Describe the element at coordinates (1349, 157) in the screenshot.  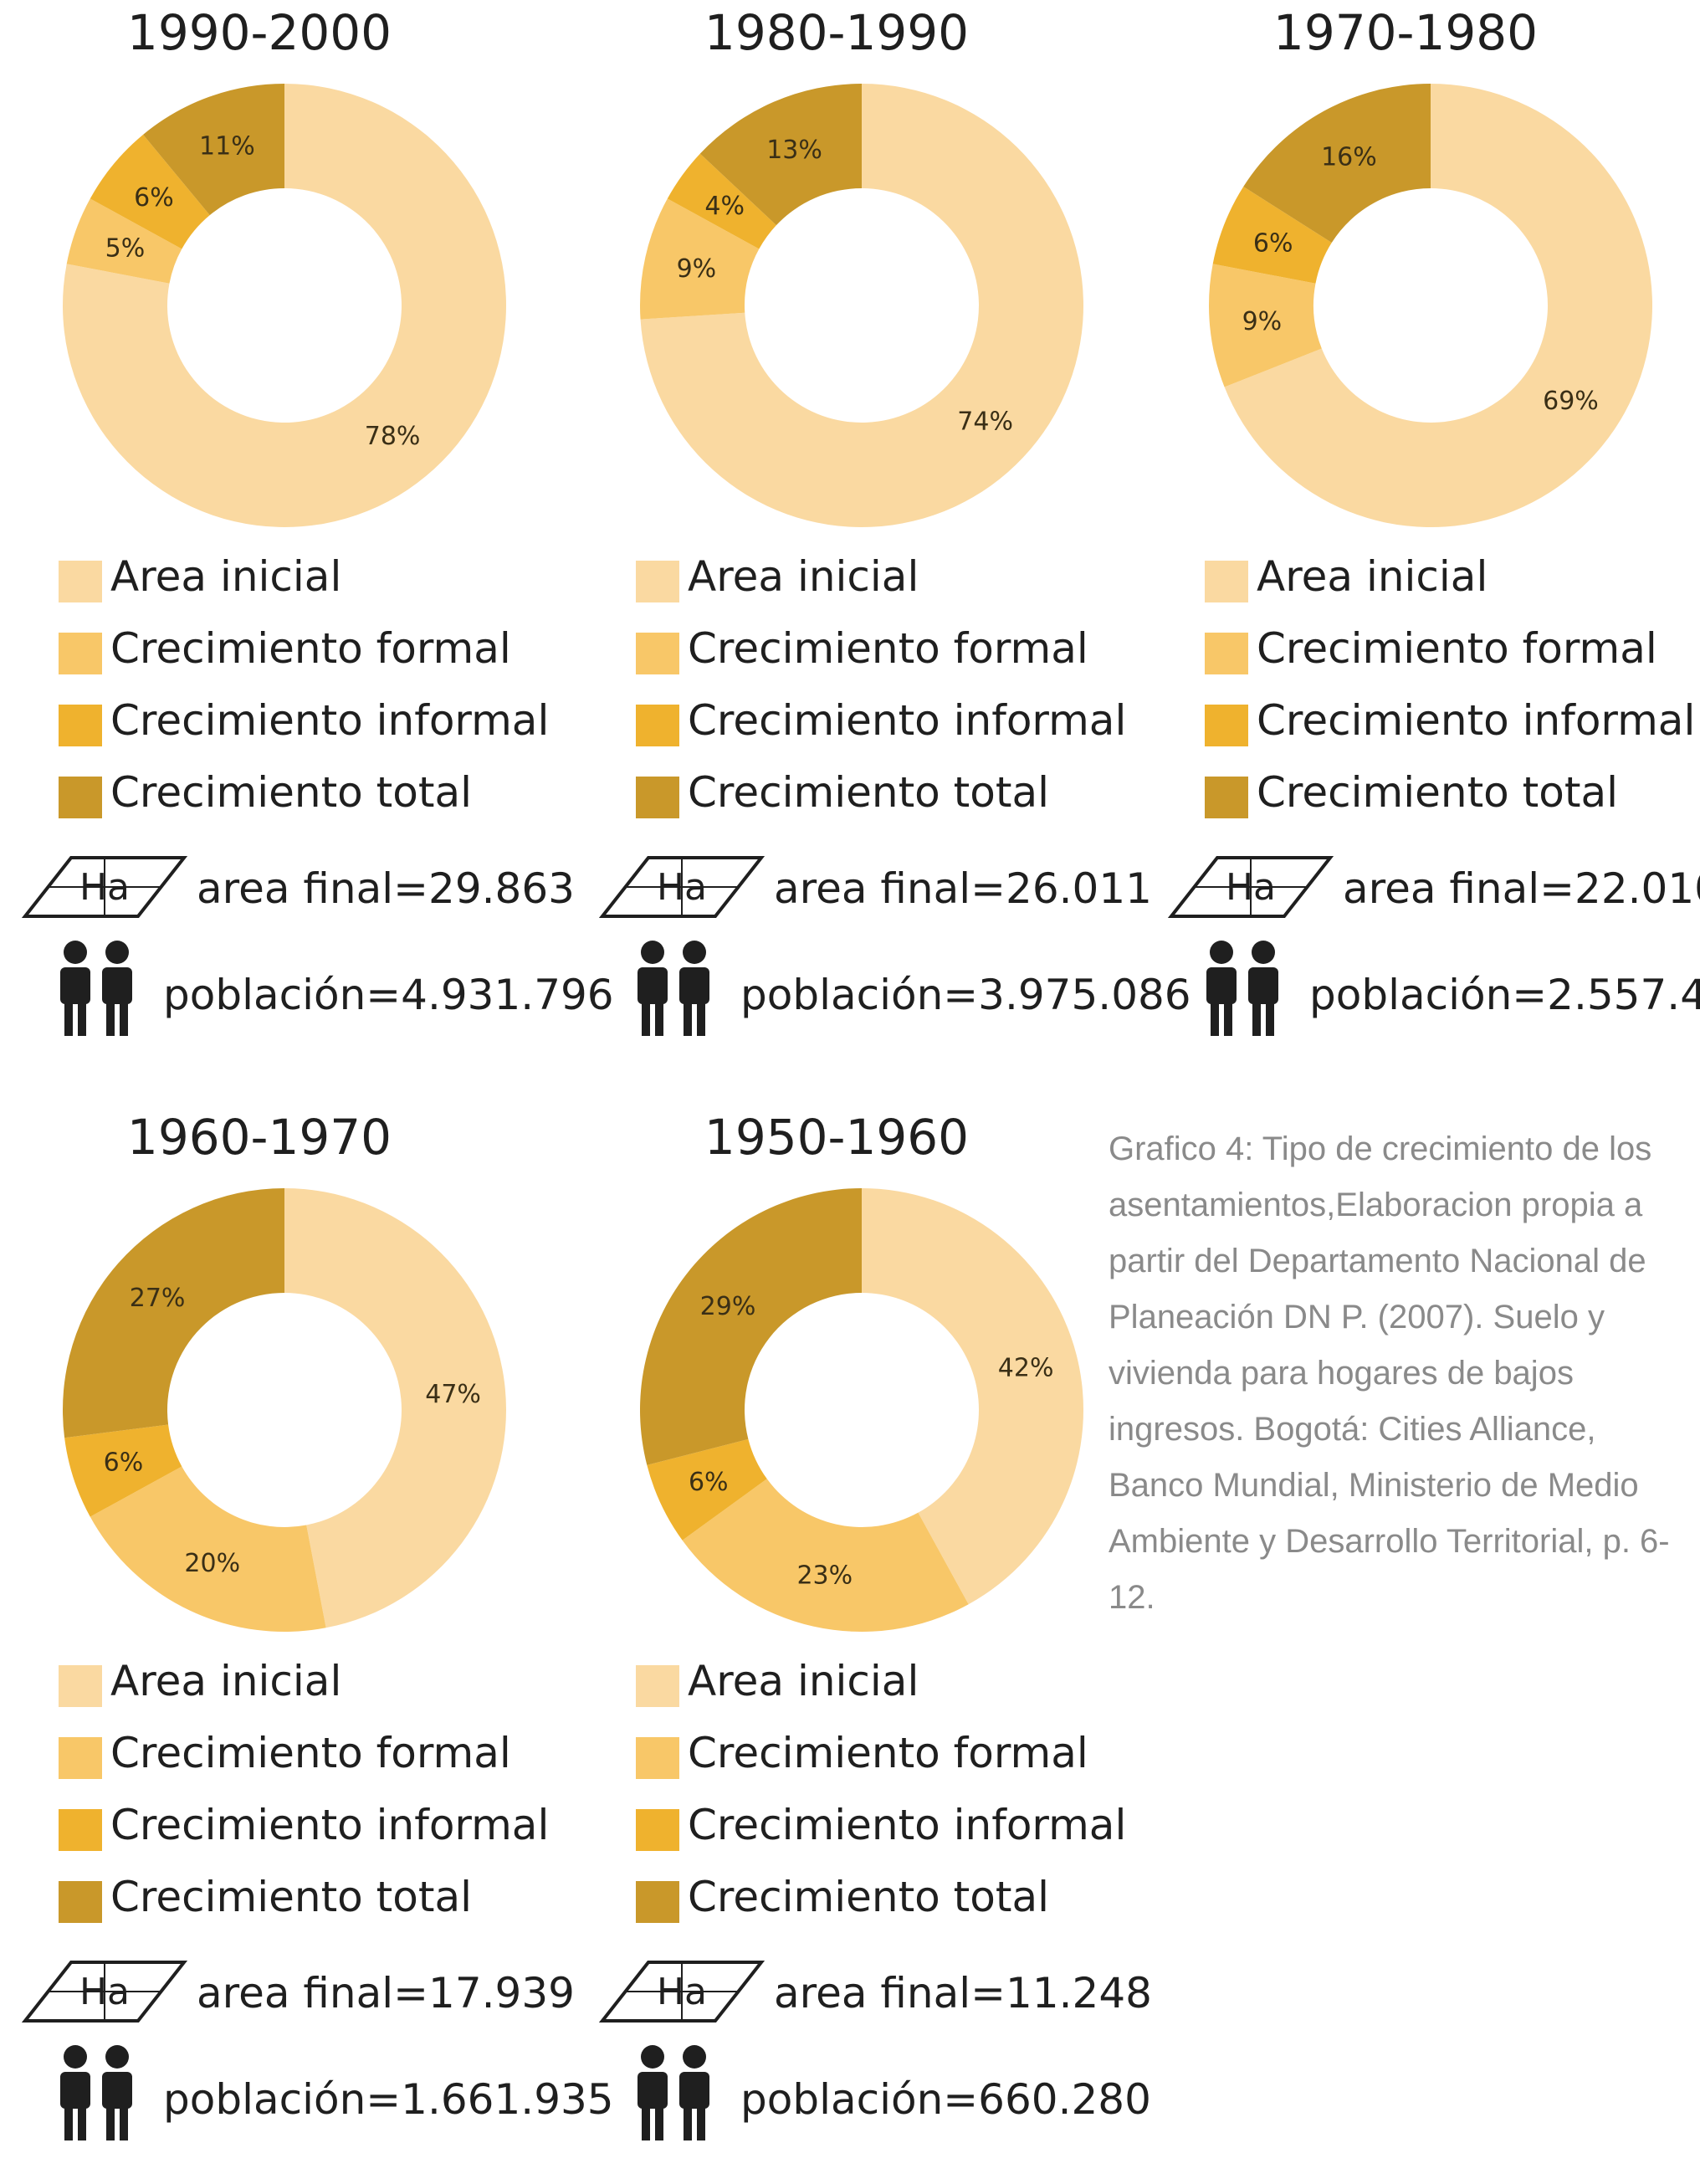
I see `slice-label: 16%` at that location.